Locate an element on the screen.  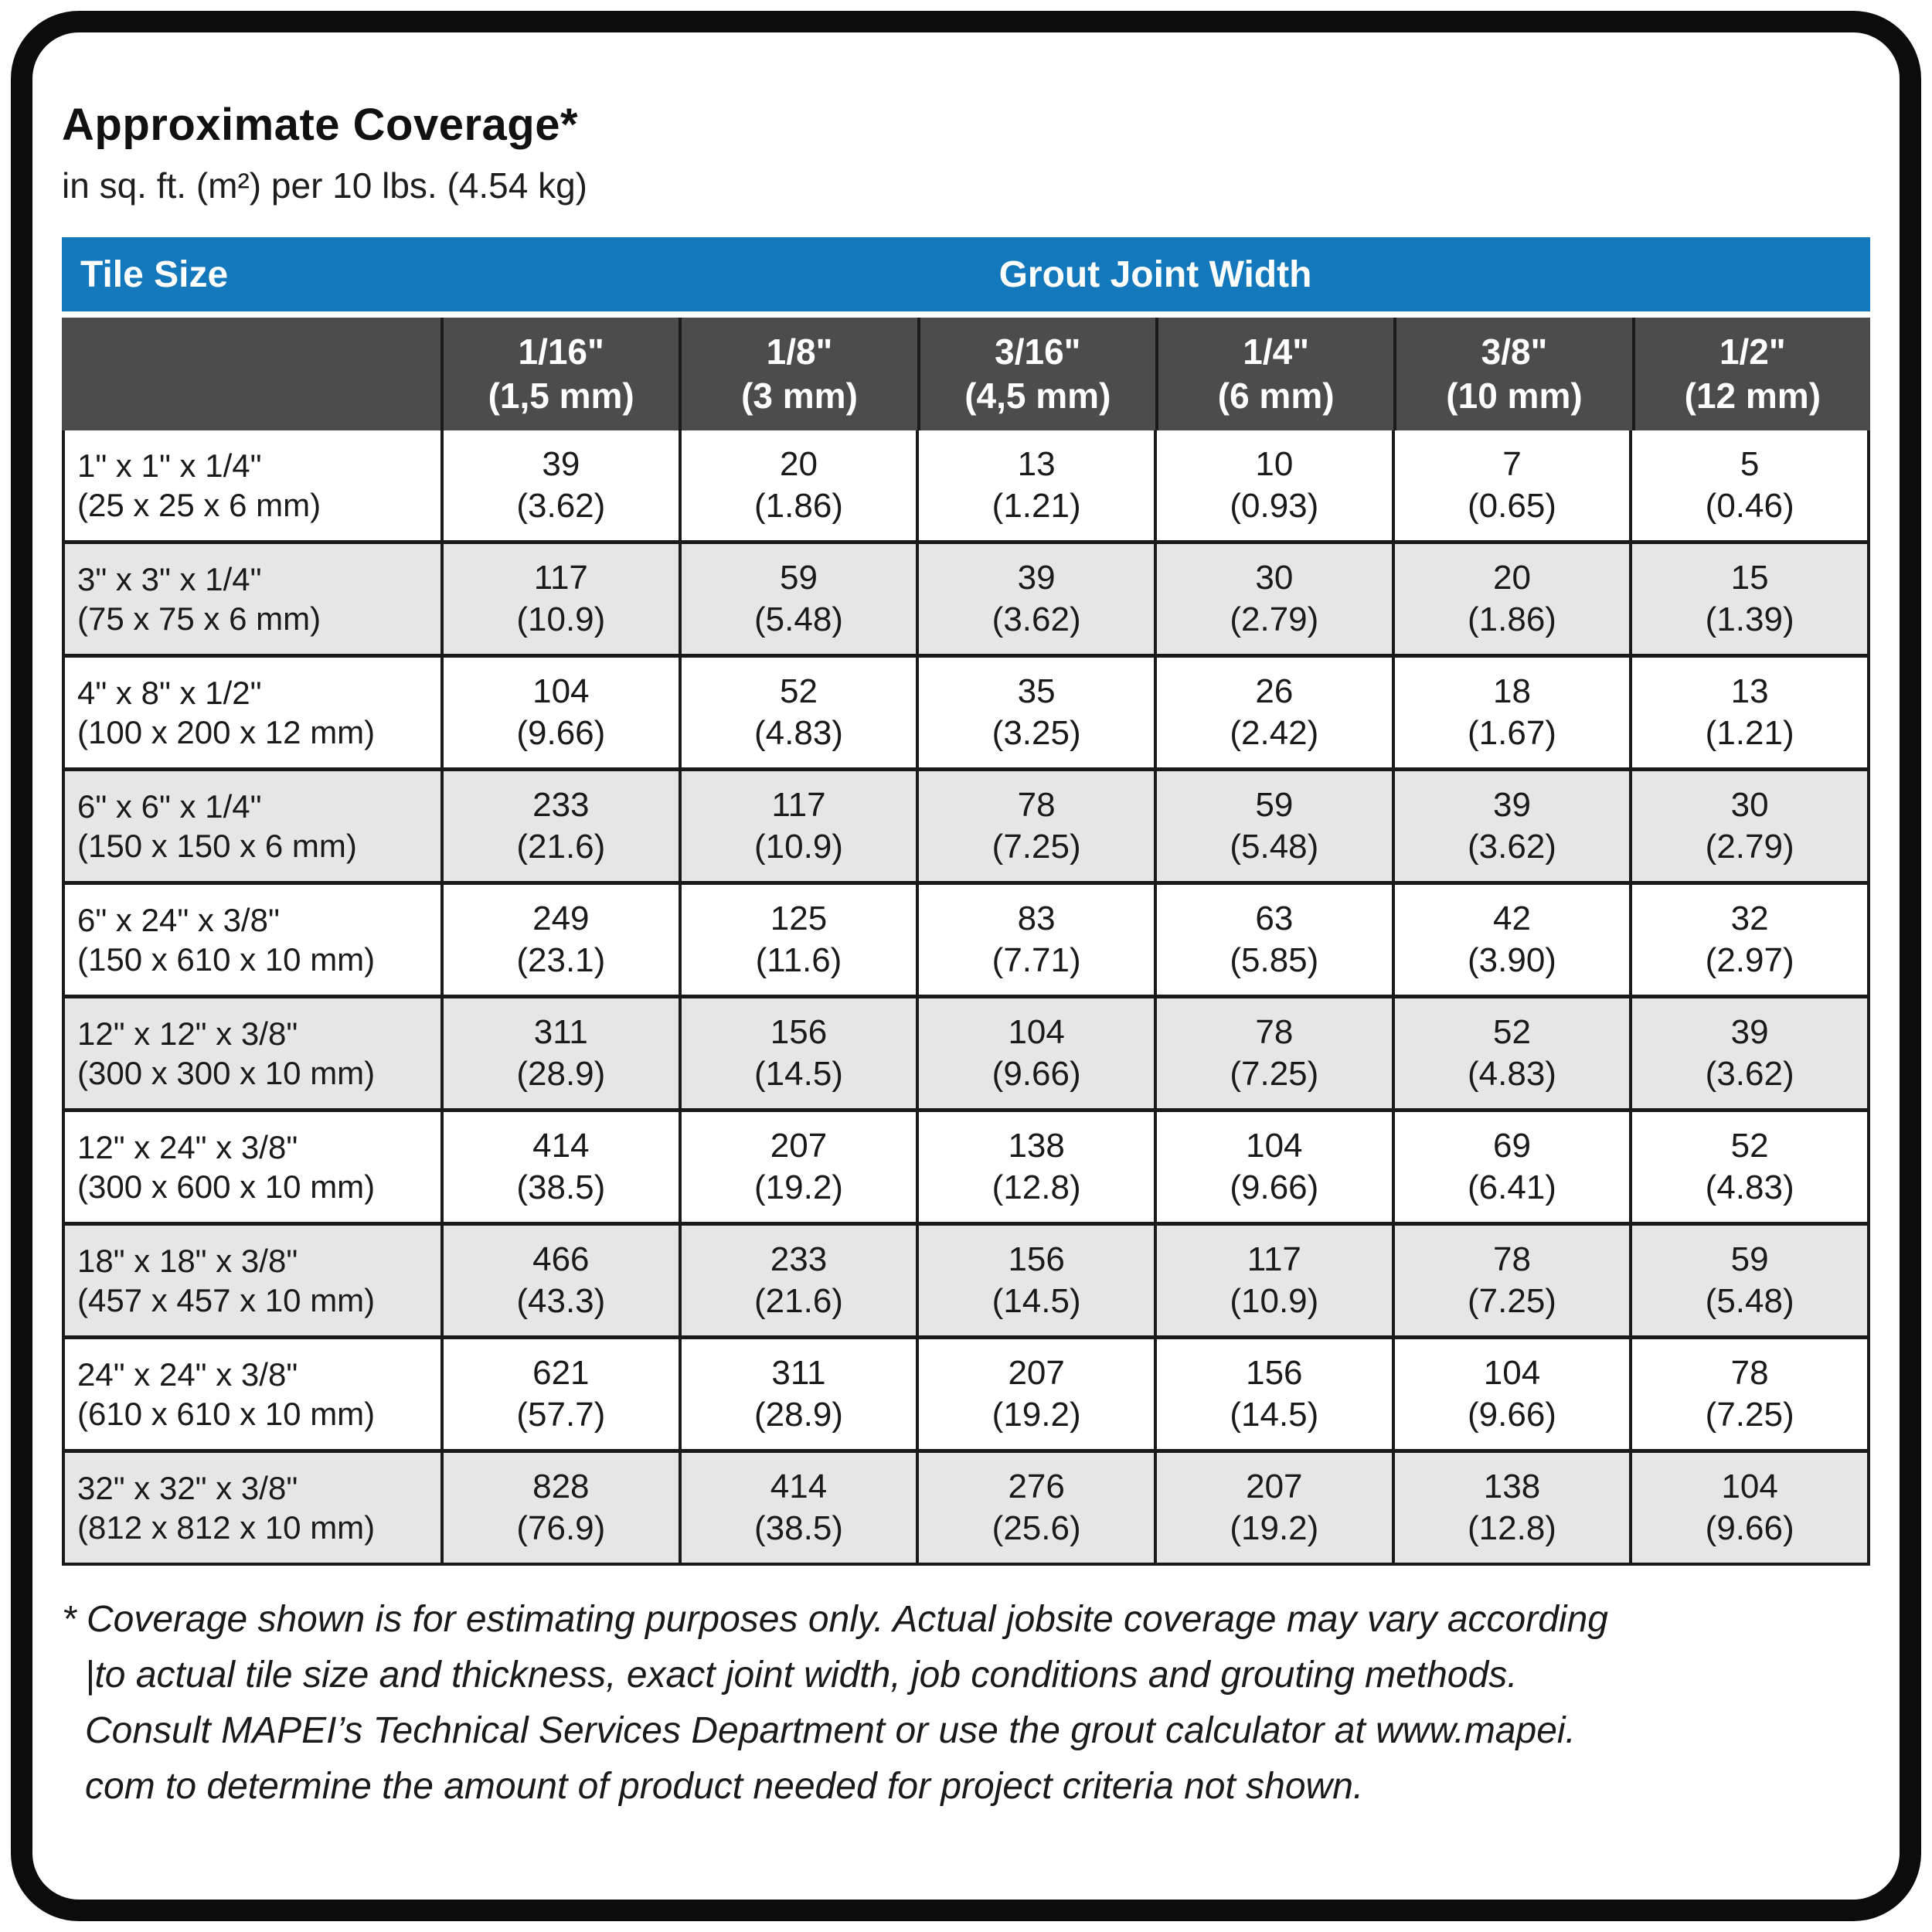
coverage-sqft: 52 is located at coordinates (799, 692).